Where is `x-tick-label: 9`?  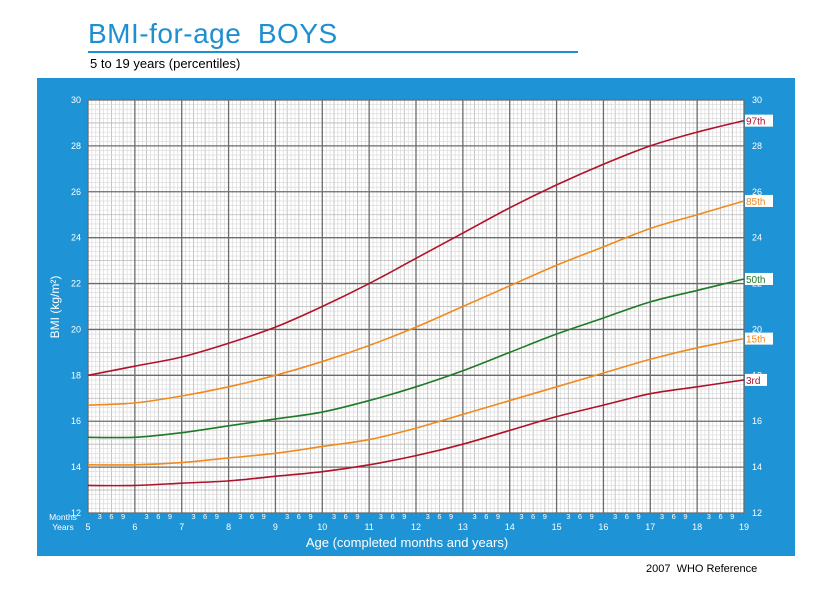 x-tick-label: 9 is located at coordinates (275, 527).